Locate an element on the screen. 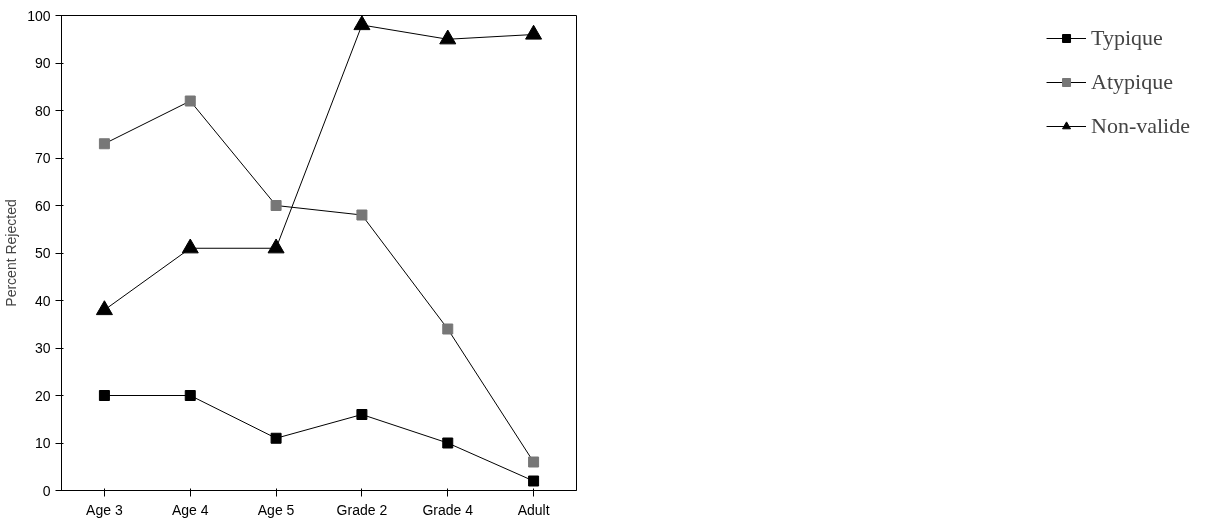 This screenshot has height=528, width=1216. y-tick-label: 50 is located at coordinates (42, 253).